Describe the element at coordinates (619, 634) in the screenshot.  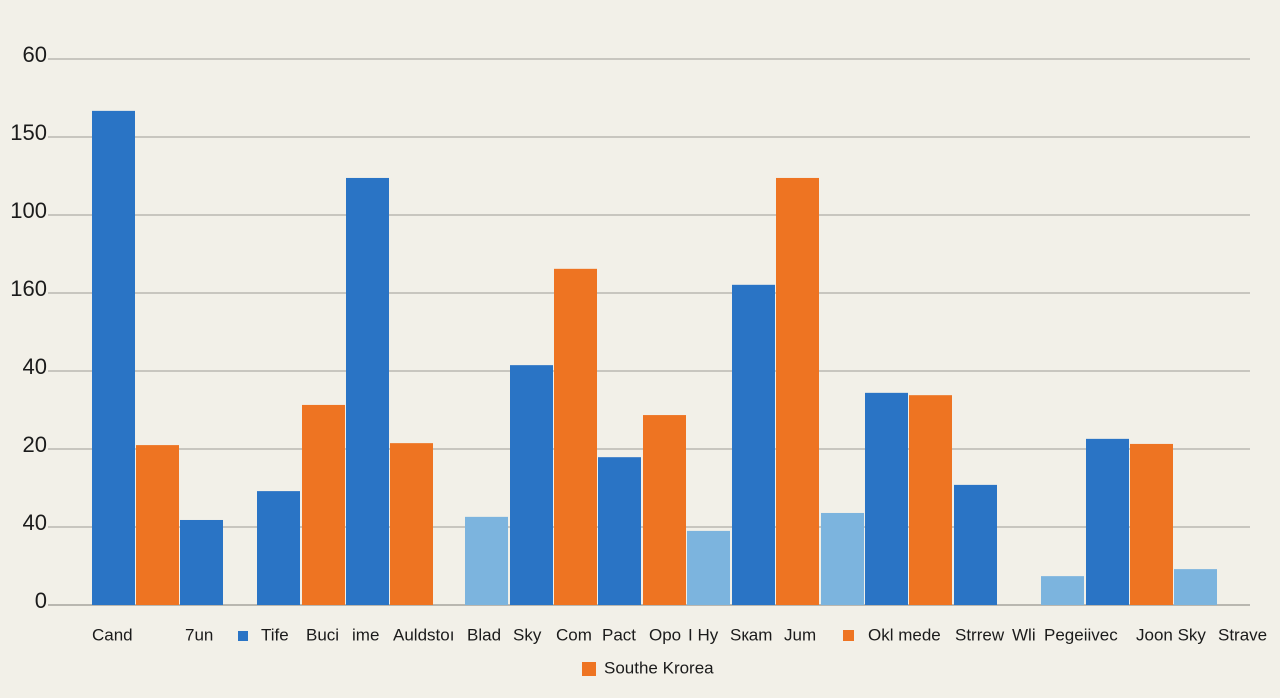
I see `x-label: Pact` at that location.